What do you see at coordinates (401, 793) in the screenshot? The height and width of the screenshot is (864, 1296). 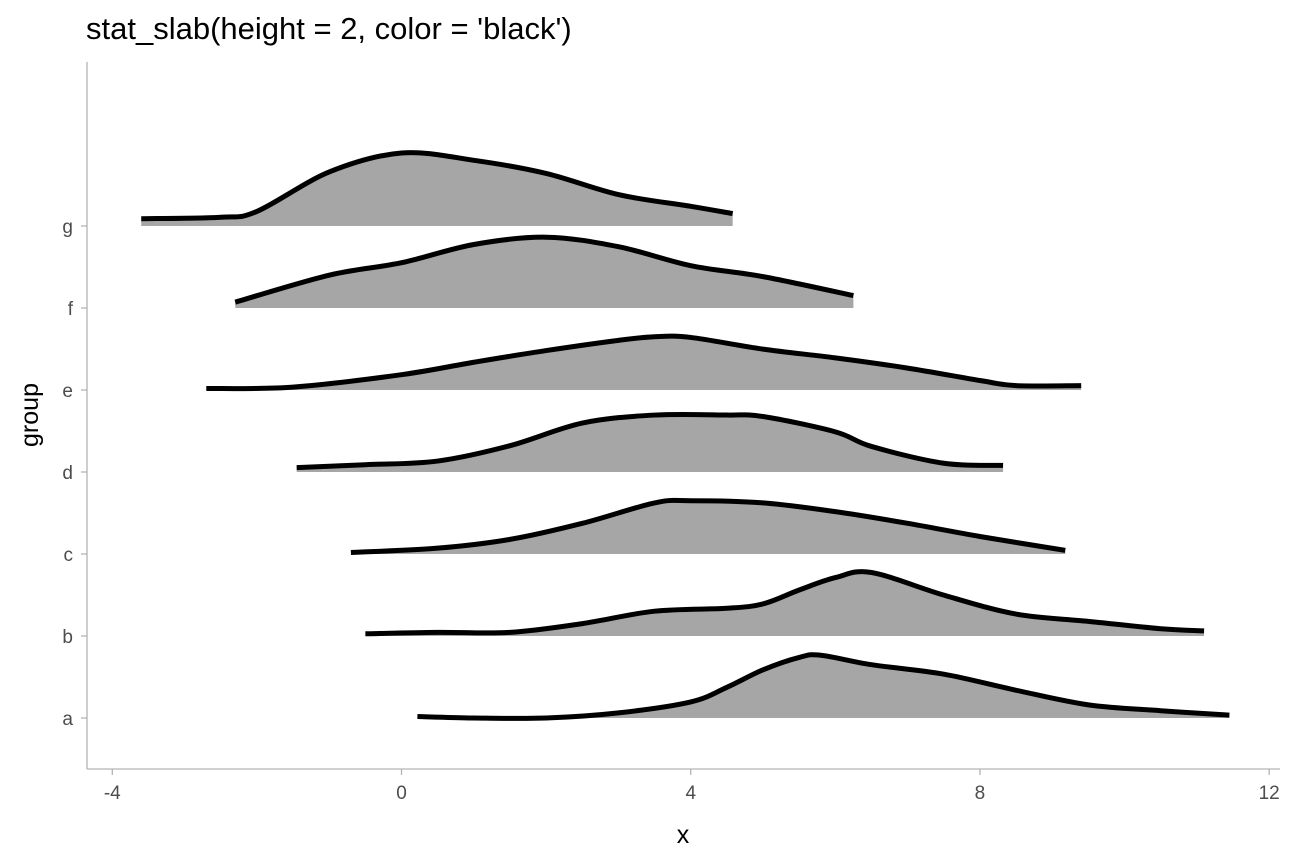 I see `x-tick-label: 0` at bounding box center [401, 793].